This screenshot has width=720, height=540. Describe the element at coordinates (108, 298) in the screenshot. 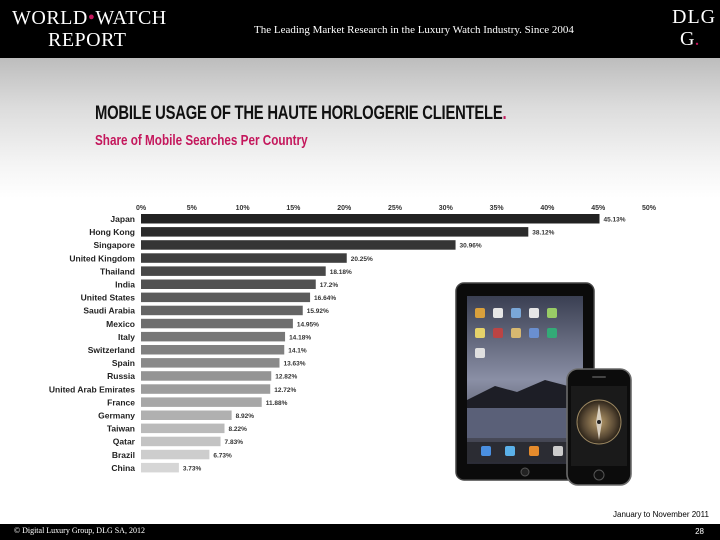

I see `category-label: United States` at that location.